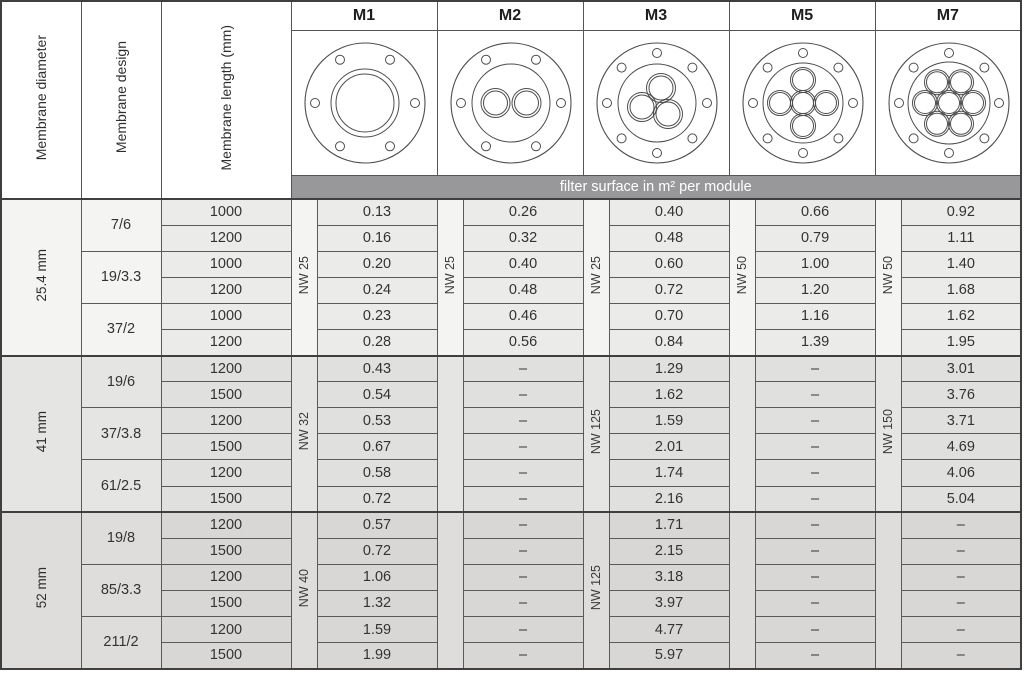 The image size is (1024, 675). Describe the element at coordinates (669, 290) in the screenshot. I see `cell-value-m3: 0.72` at that location.